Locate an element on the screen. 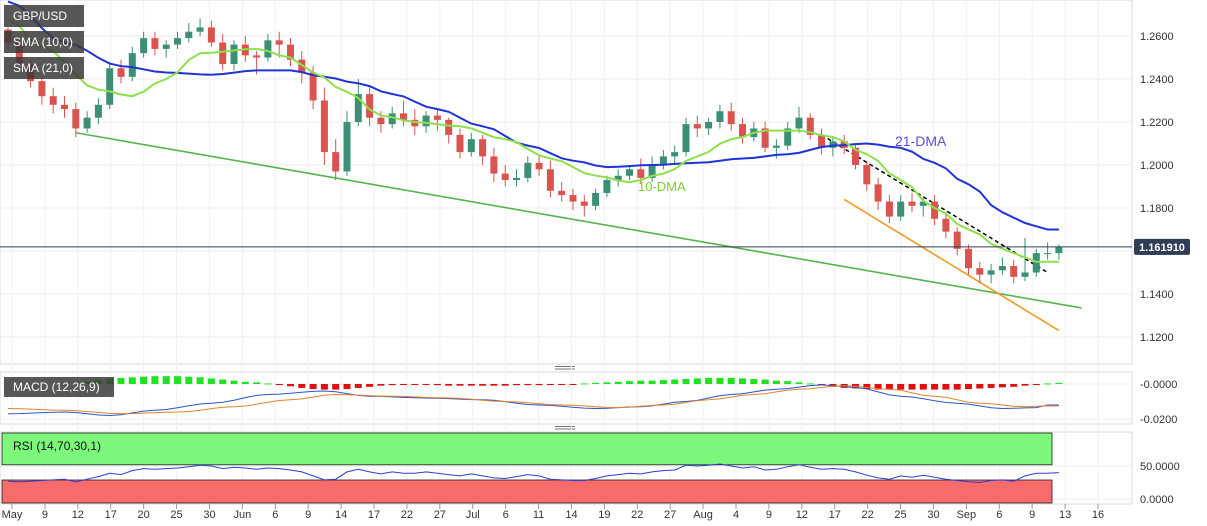 Image resolution: width=1207 pixels, height=526 pixels. trendline-dashed is located at coordinates (934, 204).